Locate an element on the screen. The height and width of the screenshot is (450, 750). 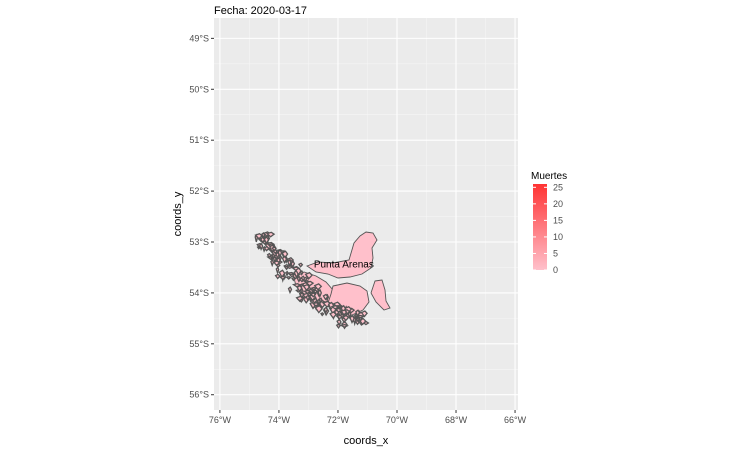
y-tick-label: 51°S is located at coordinates (199, 140).